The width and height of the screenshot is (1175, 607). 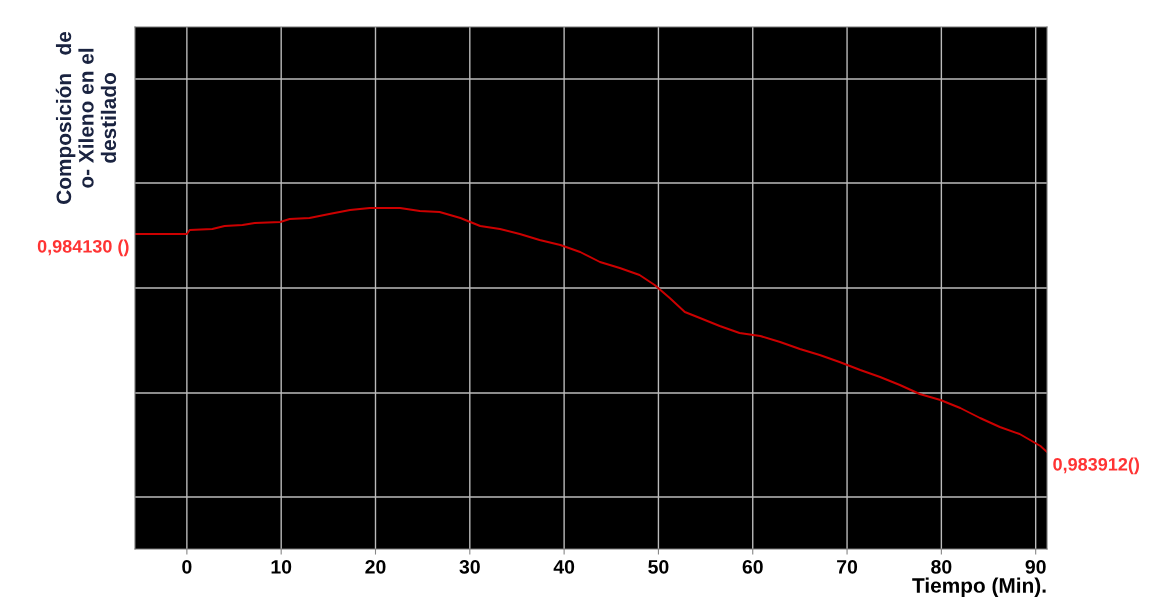 What do you see at coordinates (752, 566) in the screenshot?
I see `x-tick-label: 60` at bounding box center [752, 566].